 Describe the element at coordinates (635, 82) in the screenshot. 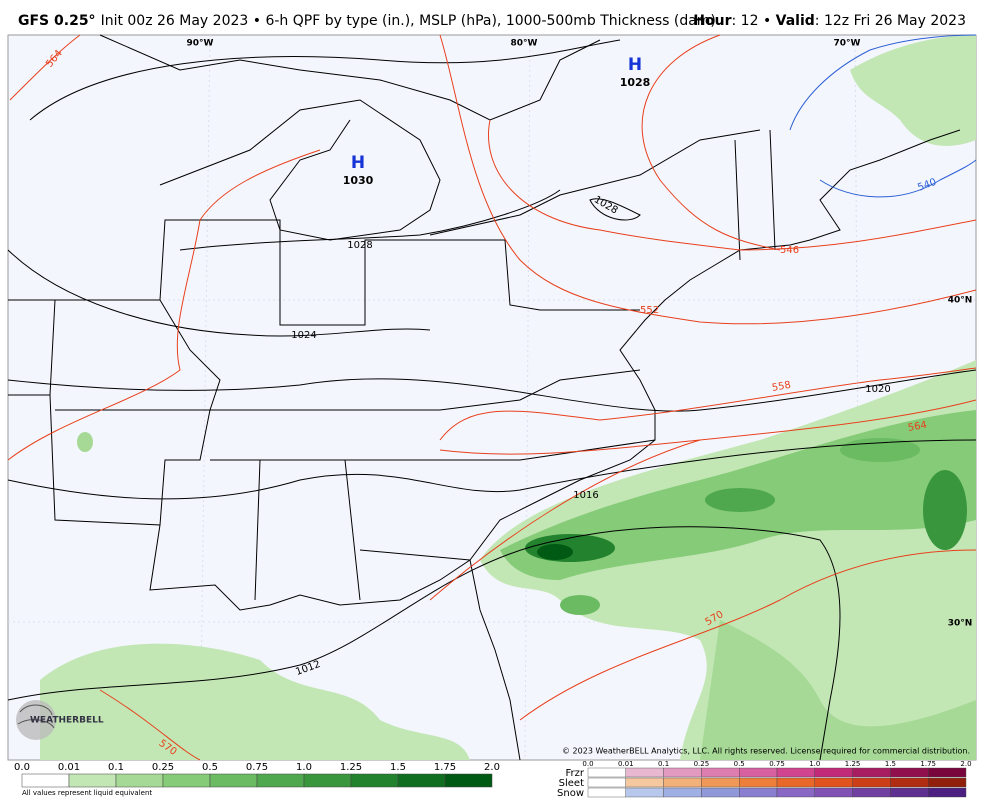

I see `high-pressure: 1028` at that location.